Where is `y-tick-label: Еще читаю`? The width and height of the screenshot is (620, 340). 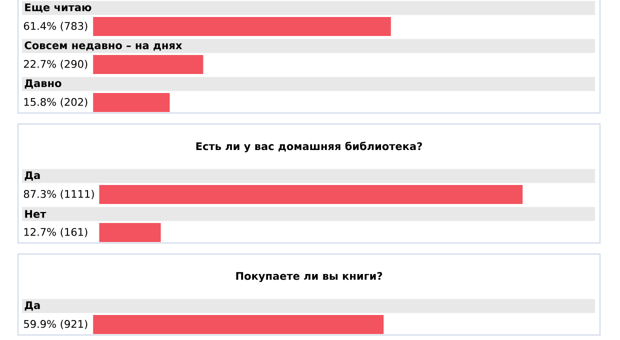
y-tick-label: Еще читаю is located at coordinates (58, 8).